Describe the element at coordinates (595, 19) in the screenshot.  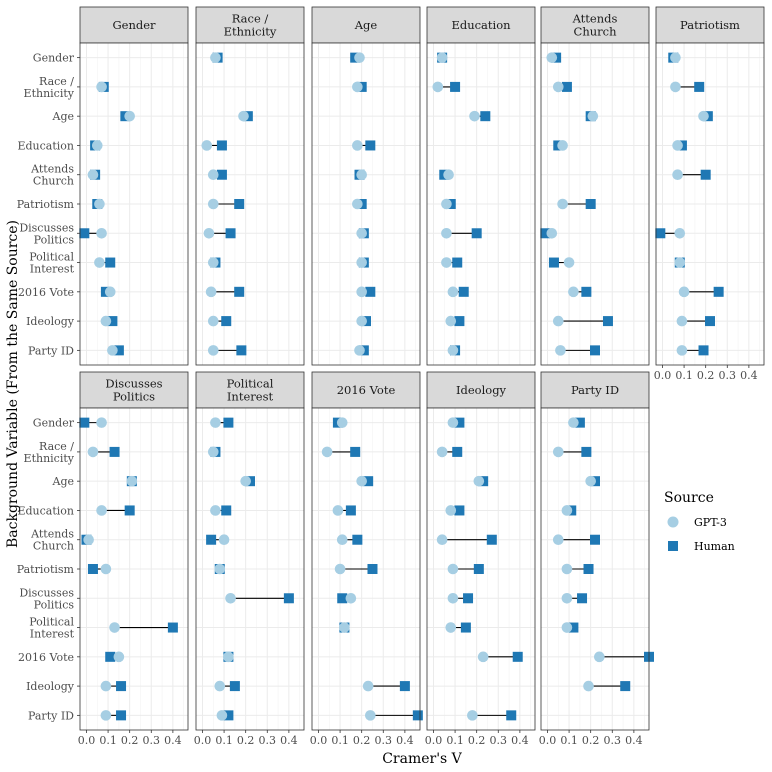
I see `panel-title: Attends` at that location.